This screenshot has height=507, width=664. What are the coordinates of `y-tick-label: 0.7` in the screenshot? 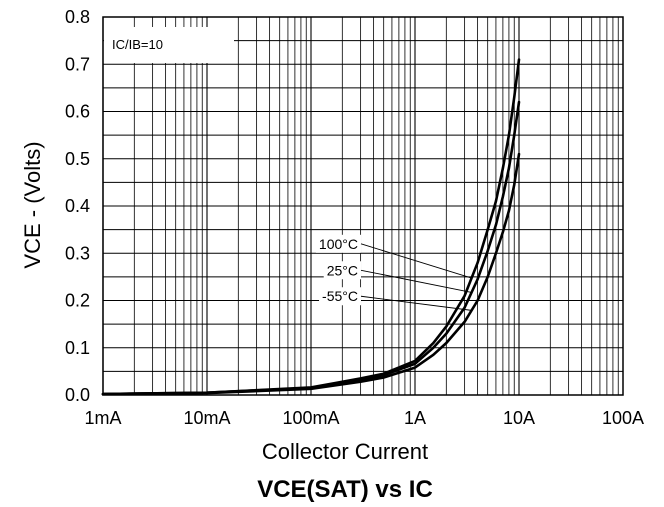 It's located at (77, 64).